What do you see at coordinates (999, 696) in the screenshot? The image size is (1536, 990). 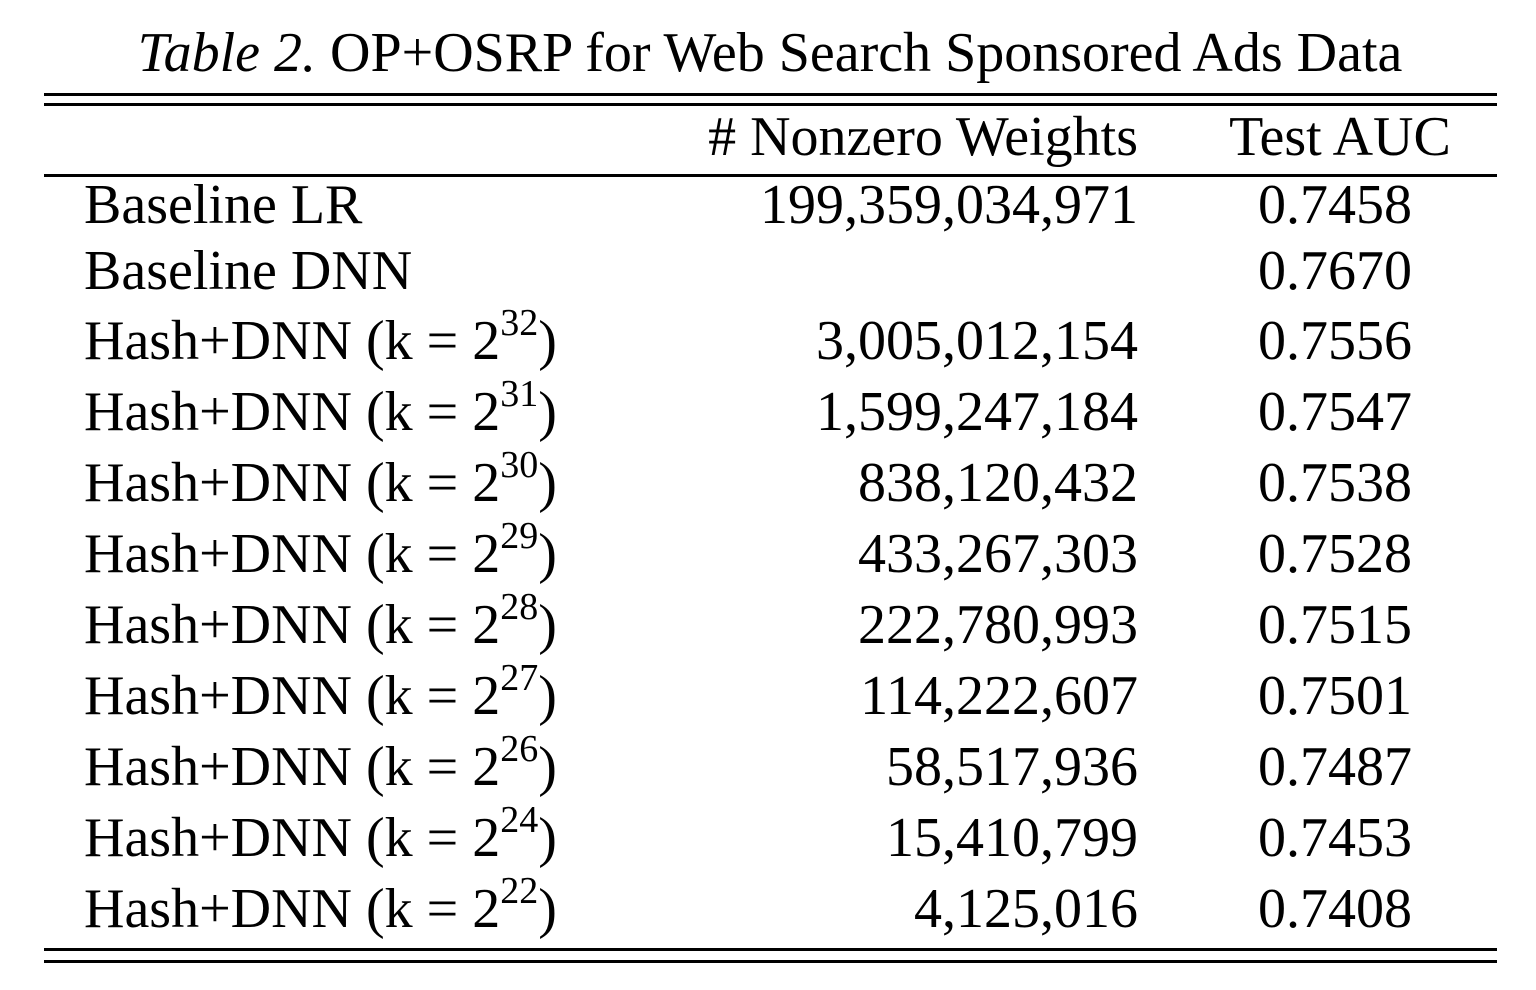 I see `weights-cell: 114,222,607` at bounding box center [999, 696].